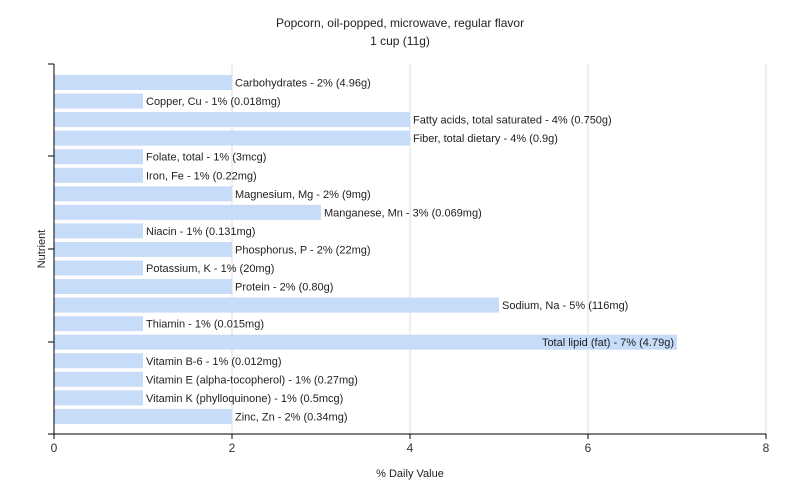  What do you see at coordinates (284, 288) in the screenshot?
I see `bar-label: Protein - 2% (0.80g)` at bounding box center [284, 288].